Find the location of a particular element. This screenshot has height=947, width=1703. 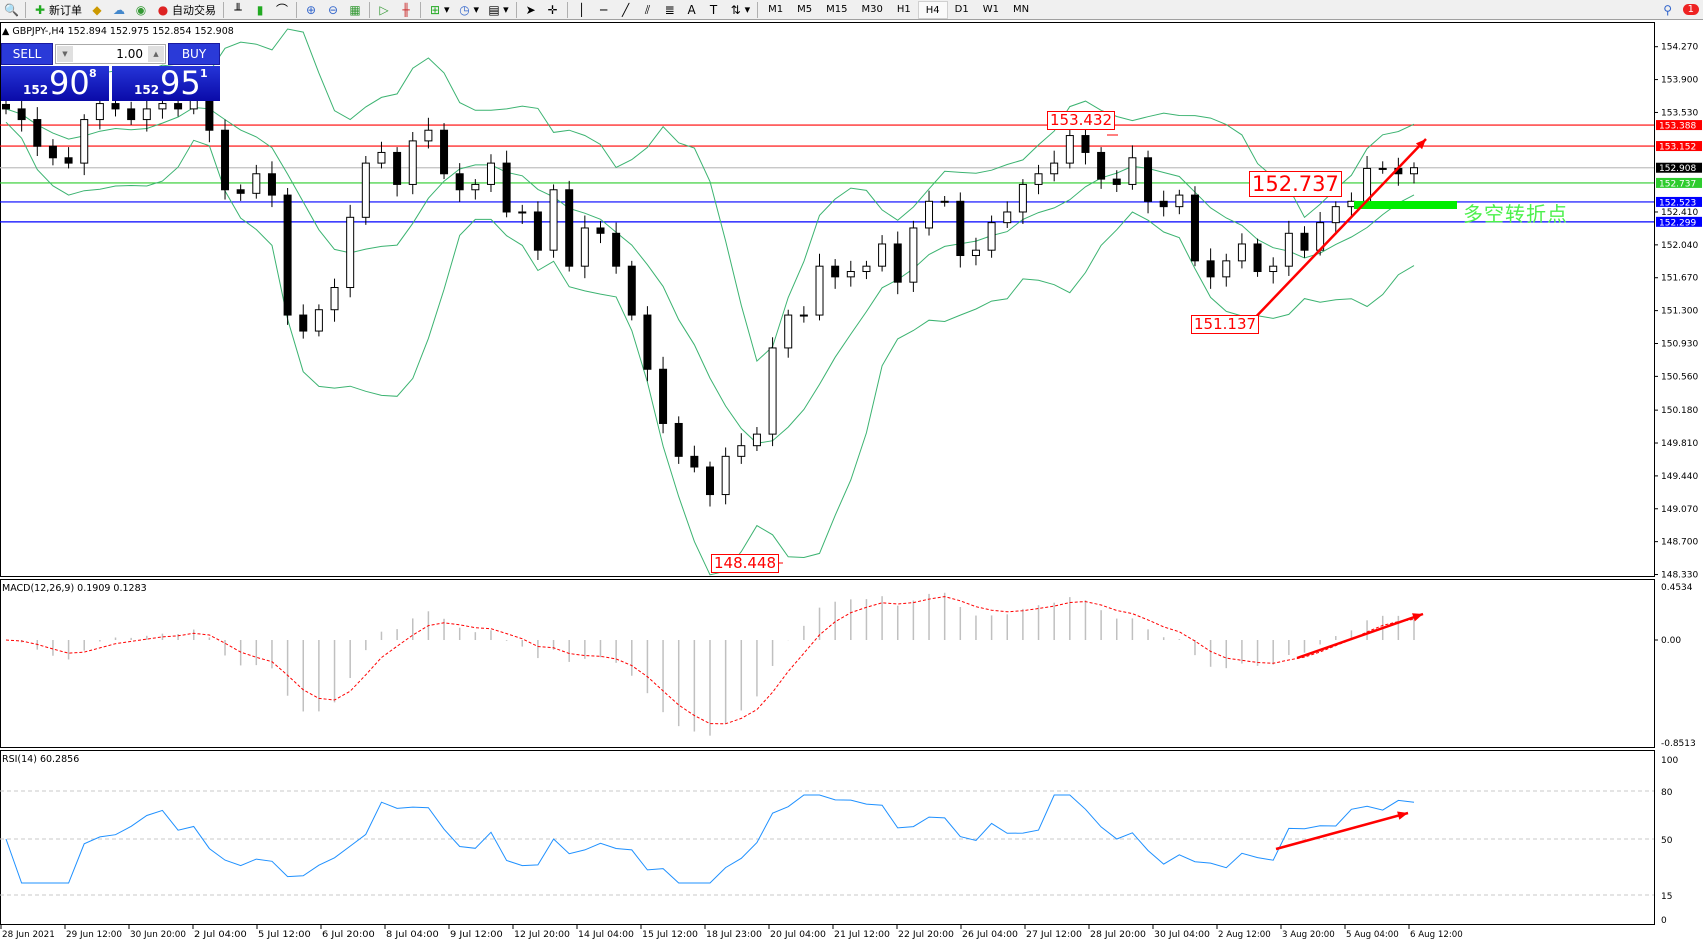

timeframe-bar: M1 M5 M15 M30 H1 H4 D1 W1 MN is located at coordinates (898, 9).